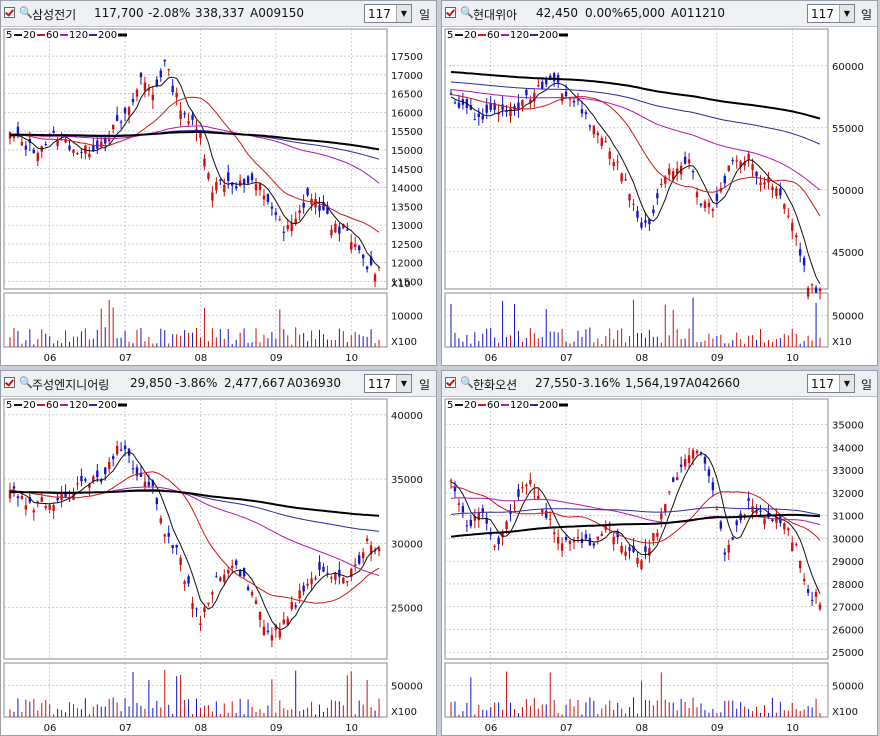 This screenshot has width=880, height=736. Describe the element at coordinates (196, 383) in the screenshot. I see `stock-change: -3.86%` at that location.